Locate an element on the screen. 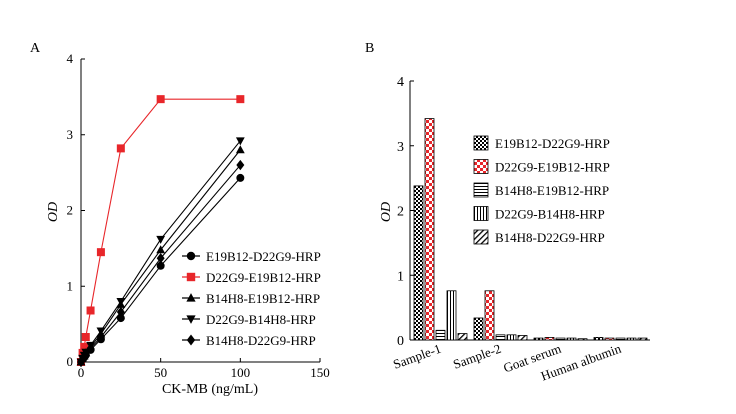 The image size is (736, 414). x-axis-label: CK-MB (ng/mL) is located at coordinates (210, 389).